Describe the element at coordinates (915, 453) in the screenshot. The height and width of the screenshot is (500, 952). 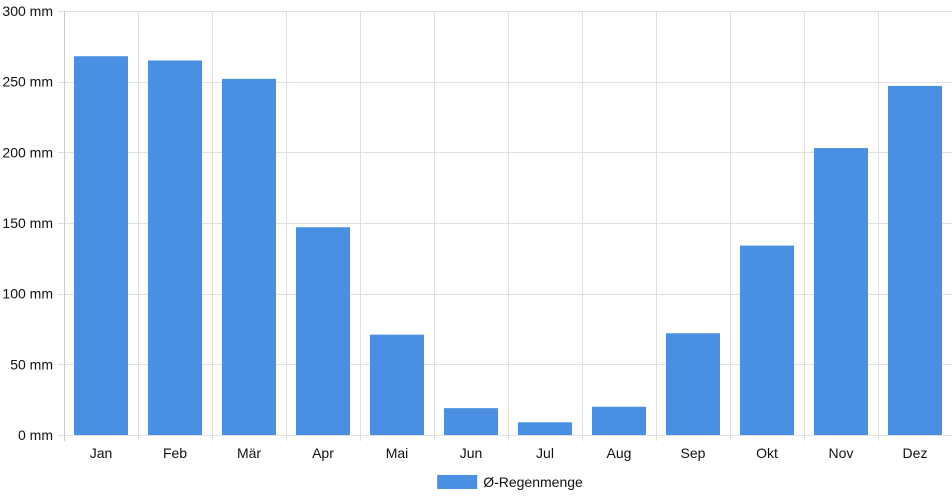
I see `x-tick-label: Dez` at that location.